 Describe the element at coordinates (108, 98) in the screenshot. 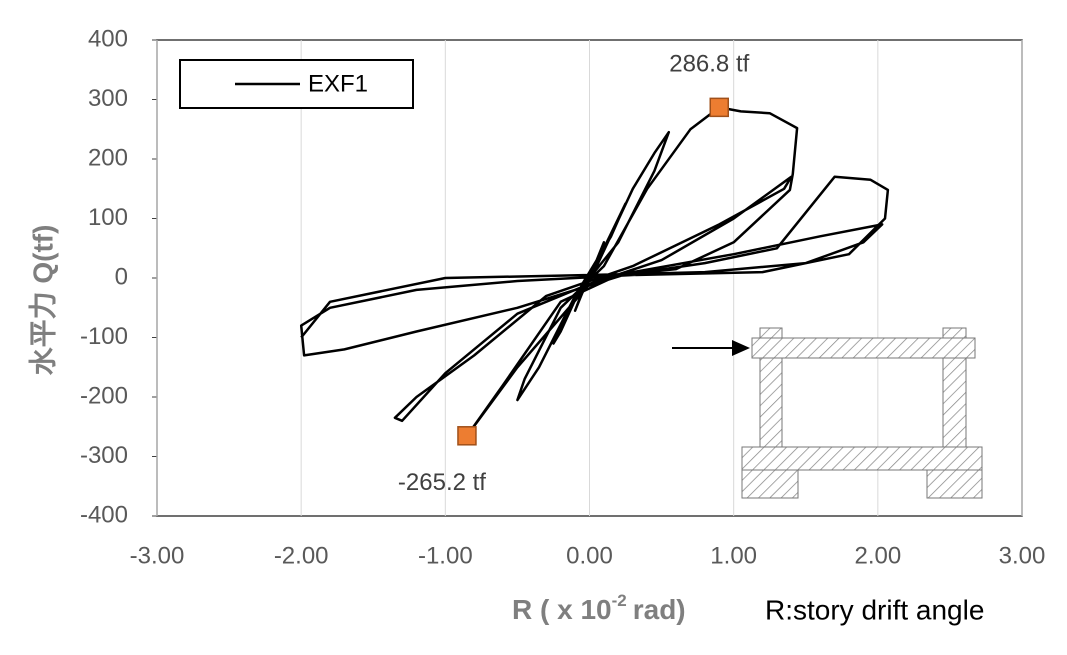

I see `y-tick-label: 300` at that location.